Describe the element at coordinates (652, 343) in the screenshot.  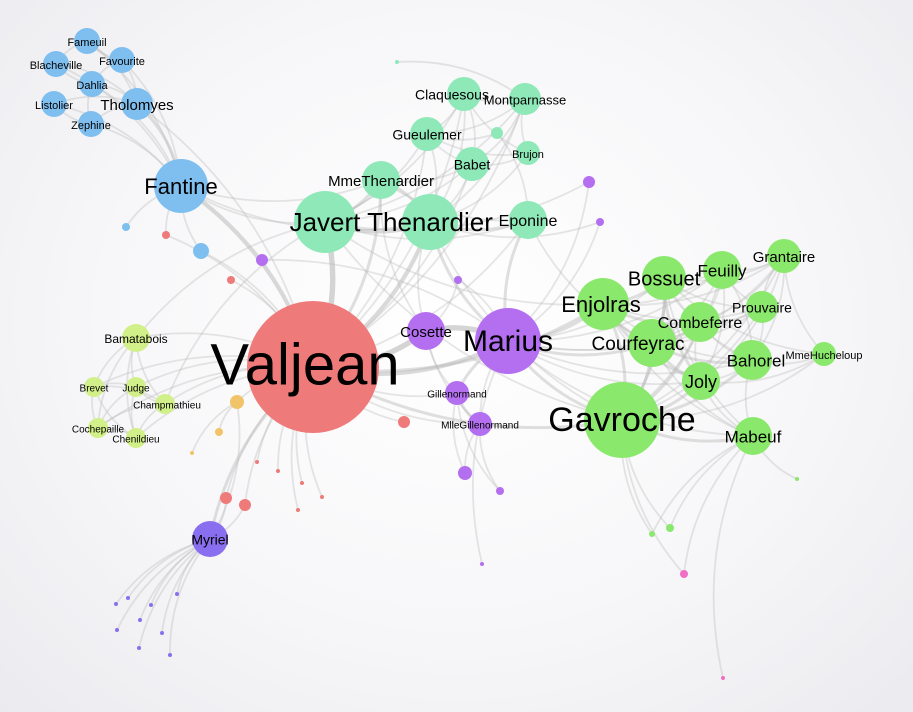
I see `node-courfeyrac` at that location.